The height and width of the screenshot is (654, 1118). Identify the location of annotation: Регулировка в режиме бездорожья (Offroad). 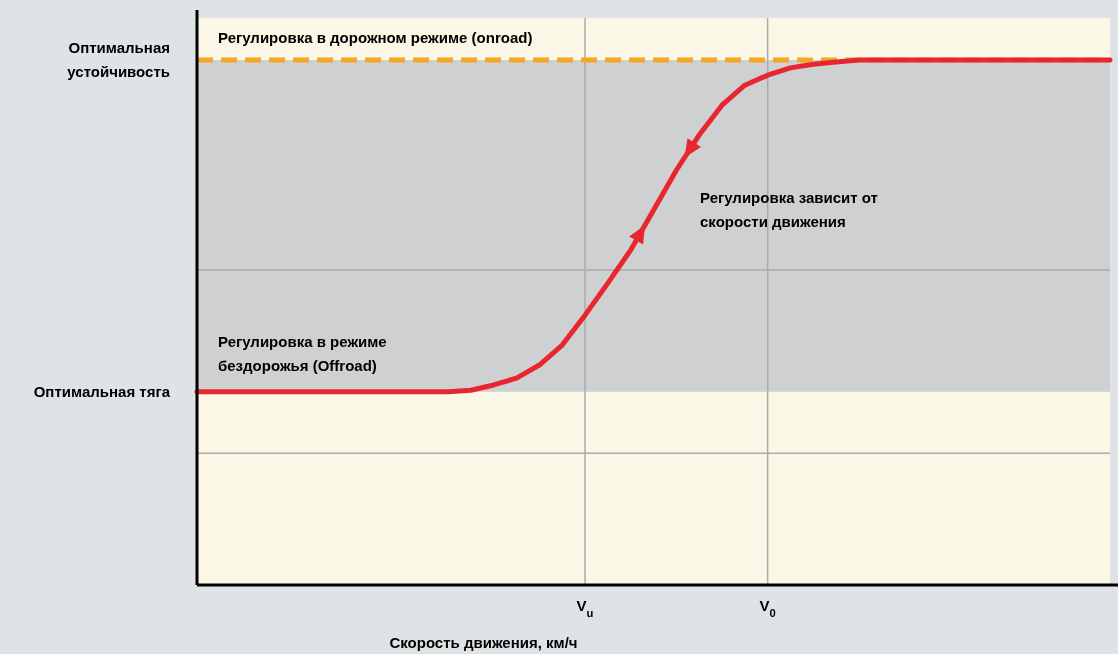
(302, 353).